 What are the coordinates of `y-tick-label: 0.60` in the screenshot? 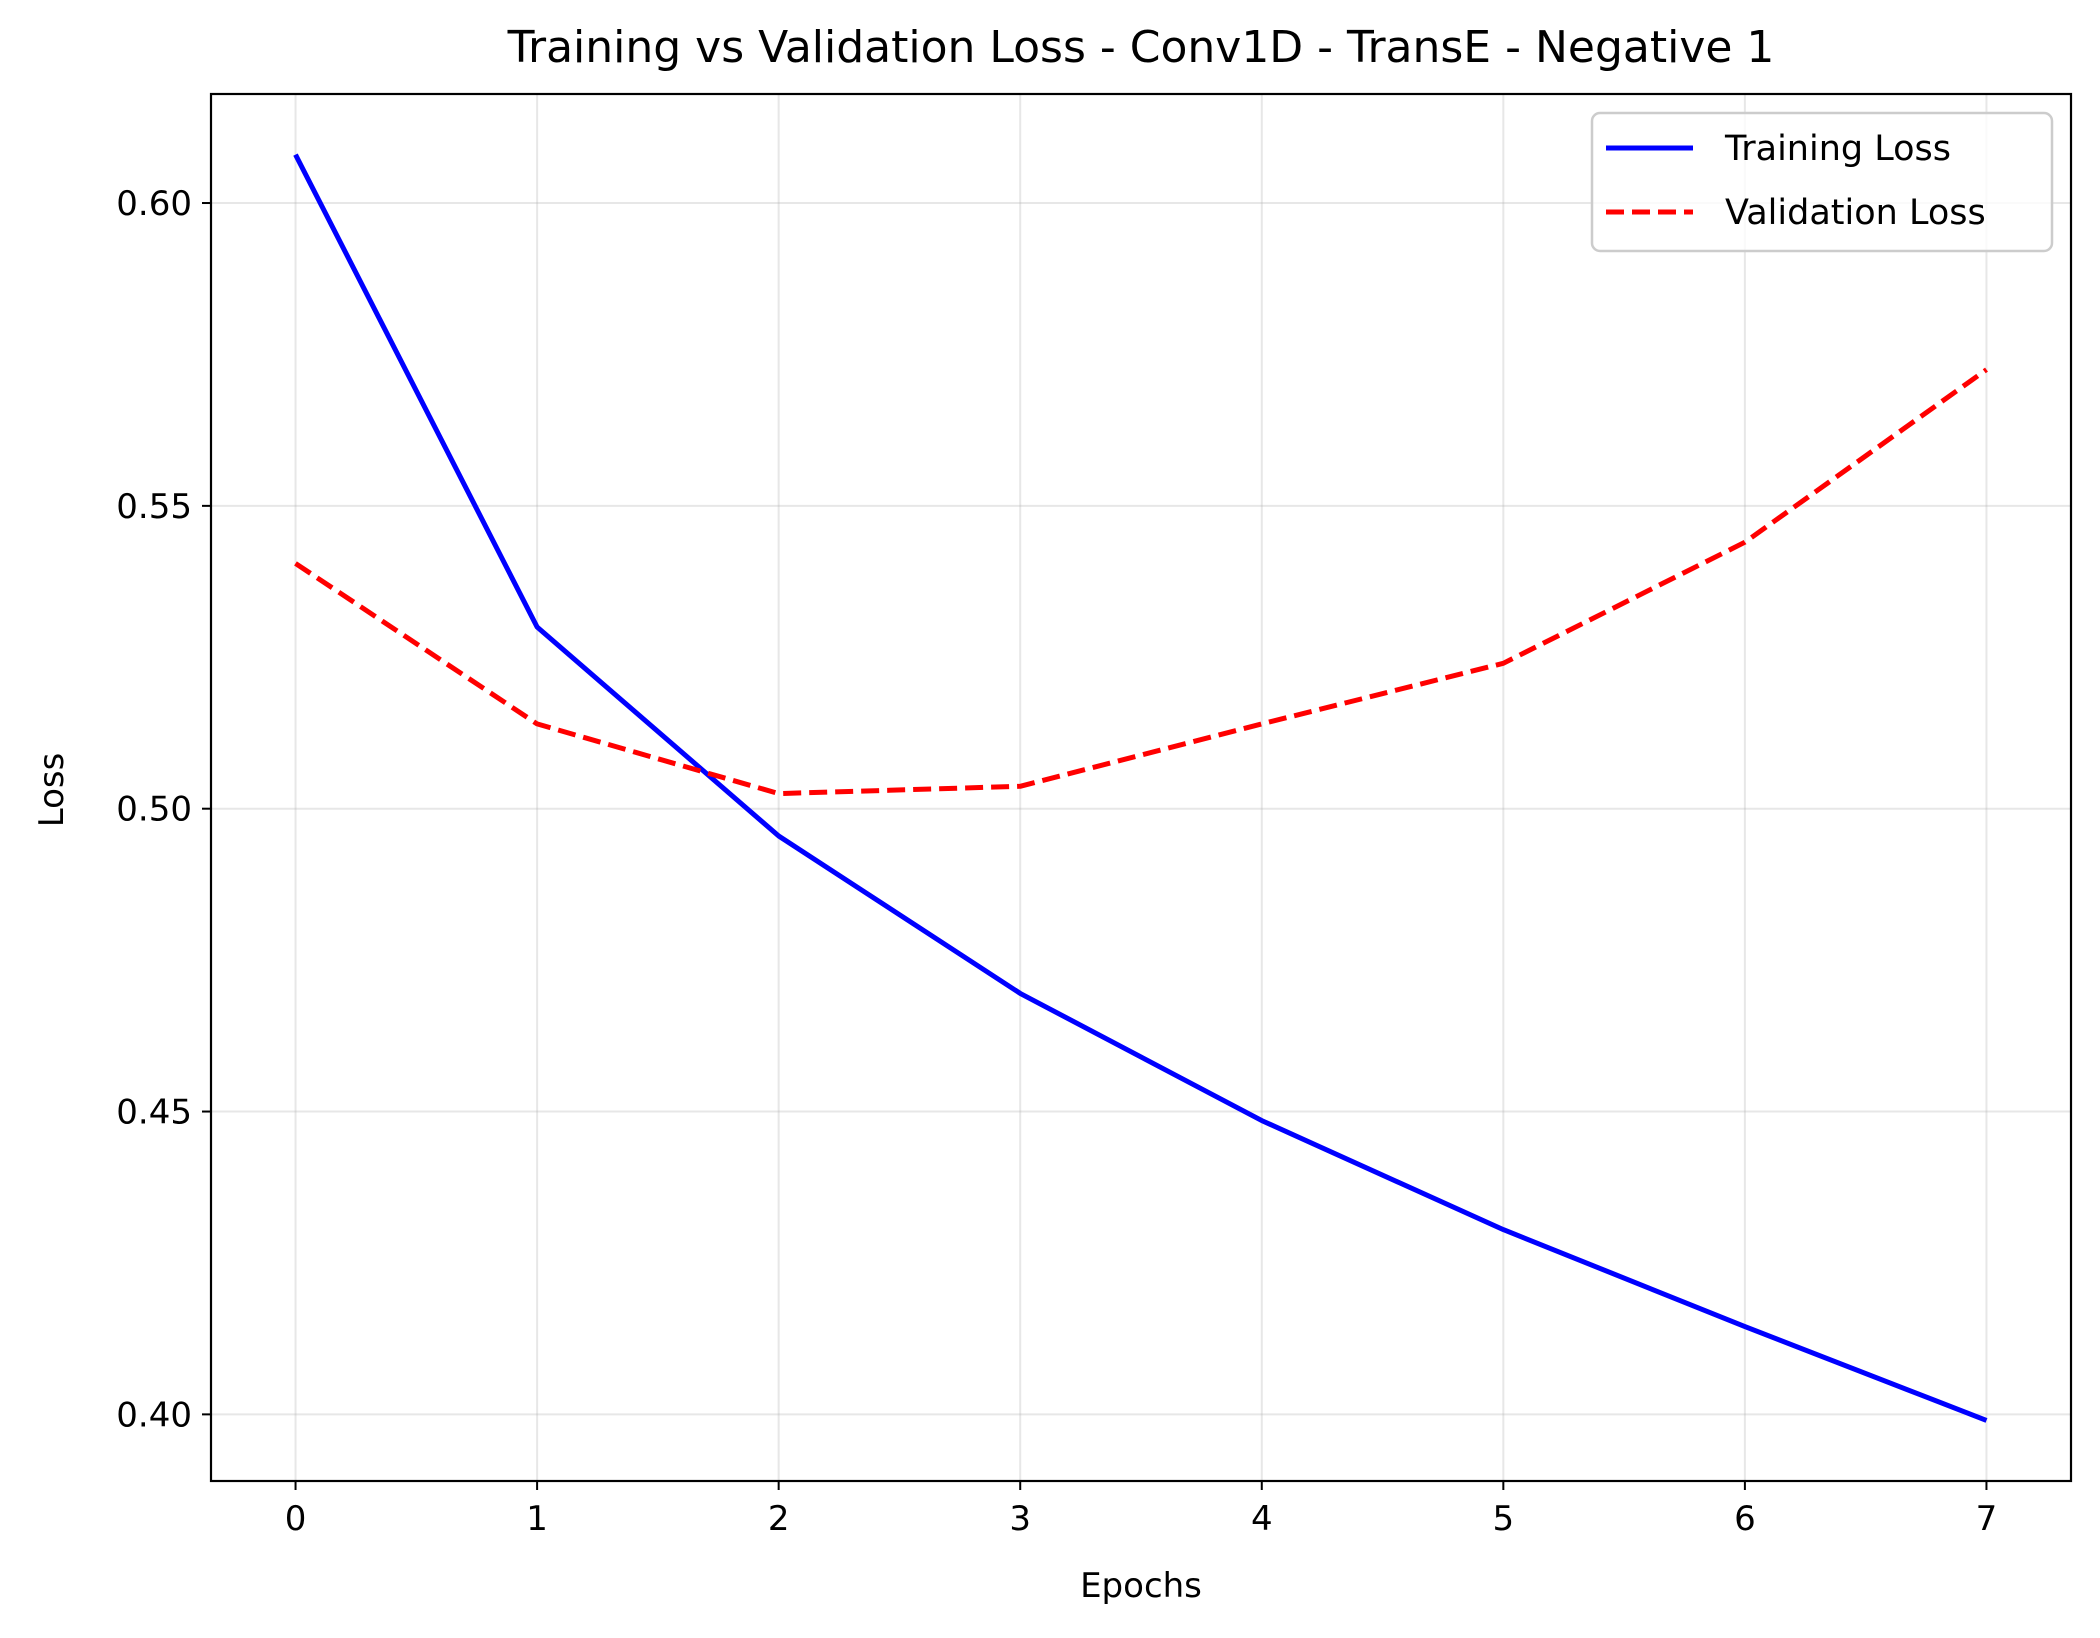 It's located at (154, 204).